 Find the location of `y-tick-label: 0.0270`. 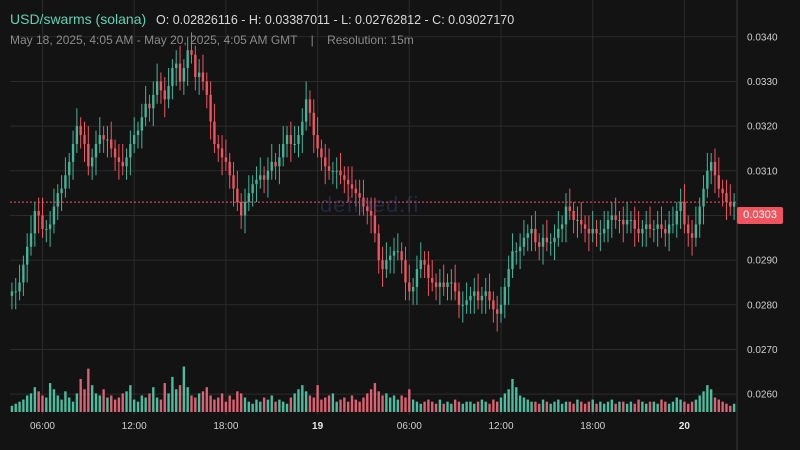

y-tick-label: 0.0270 is located at coordinates (762, 350).